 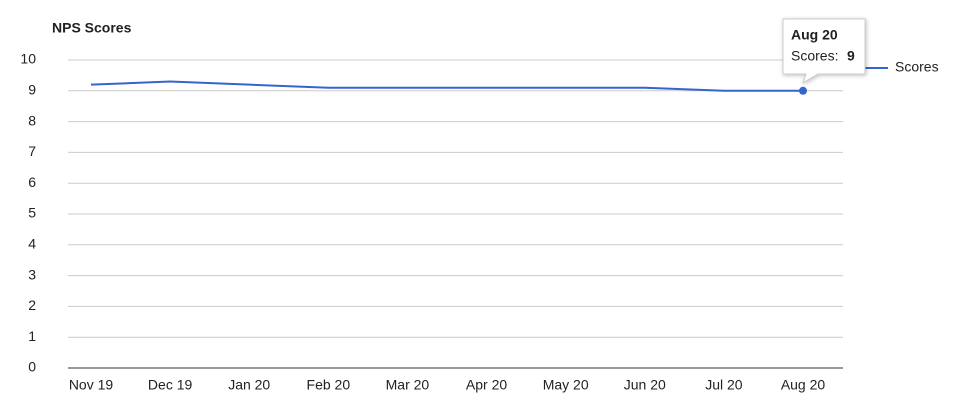 I want to click on series-line, so click(x=446, y=86).